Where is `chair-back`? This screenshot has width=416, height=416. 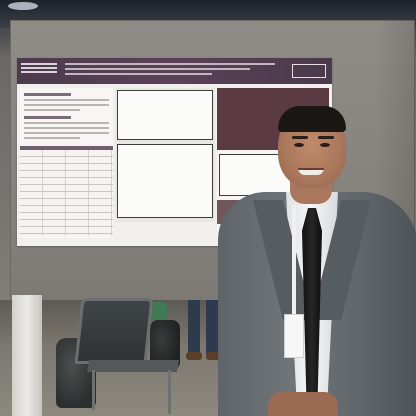 chair-back is located at coordinates (114, 331).